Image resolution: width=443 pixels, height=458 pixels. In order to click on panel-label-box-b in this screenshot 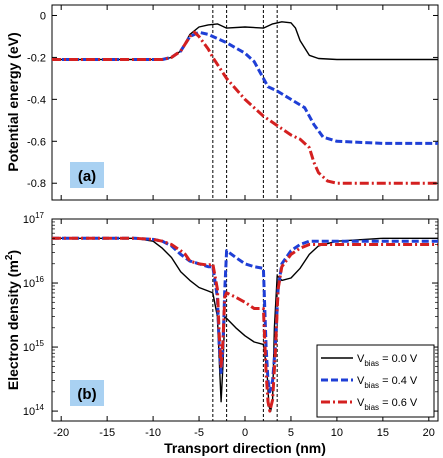, I will do `click(87, 393)`.